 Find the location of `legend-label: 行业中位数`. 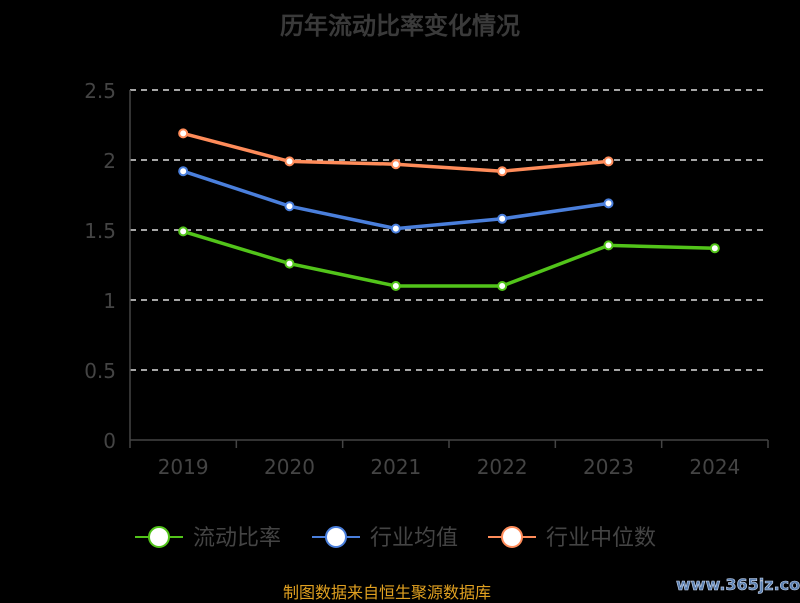

legend-label: 行业中位数 is located at coordinates (601, 538).